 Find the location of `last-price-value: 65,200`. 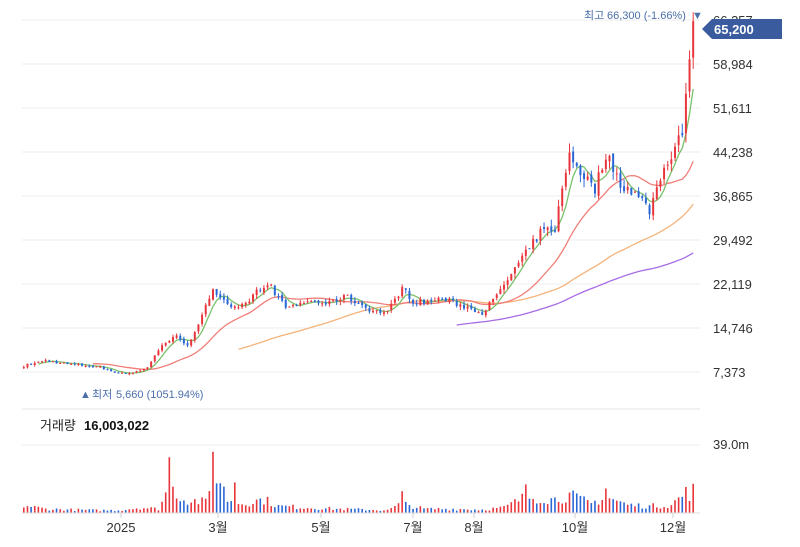

last-price-value: 65,200 is located at coordinates (734, 29).